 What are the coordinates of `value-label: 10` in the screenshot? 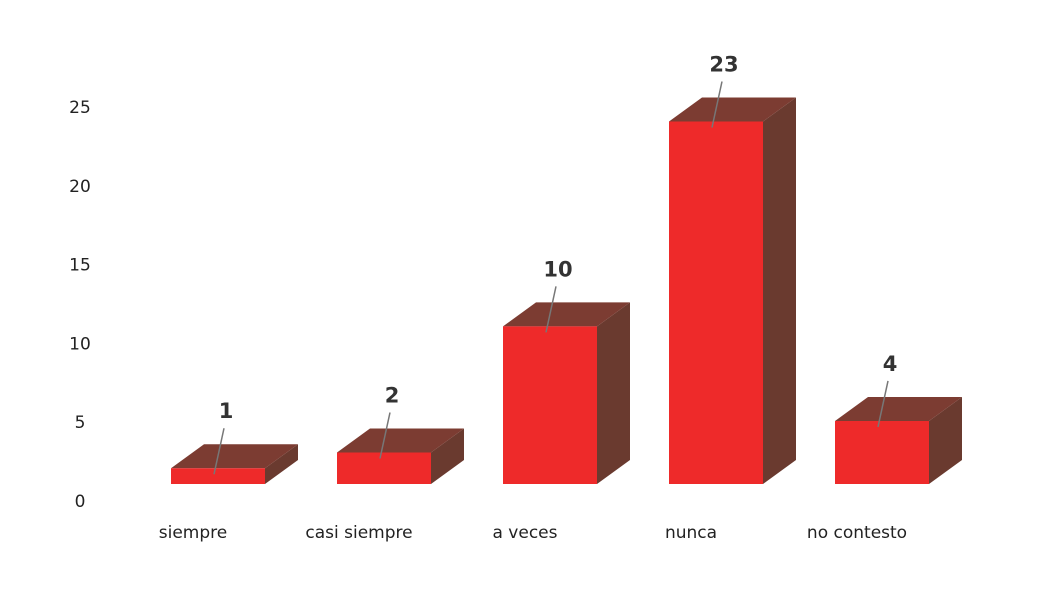 It's located at (557, 269).